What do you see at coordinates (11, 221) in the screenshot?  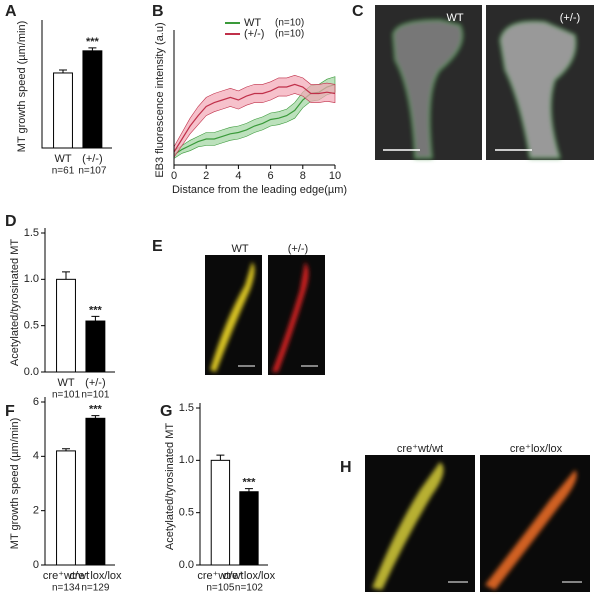 I see `panel-letter: D` at bounding box center [11, 221].